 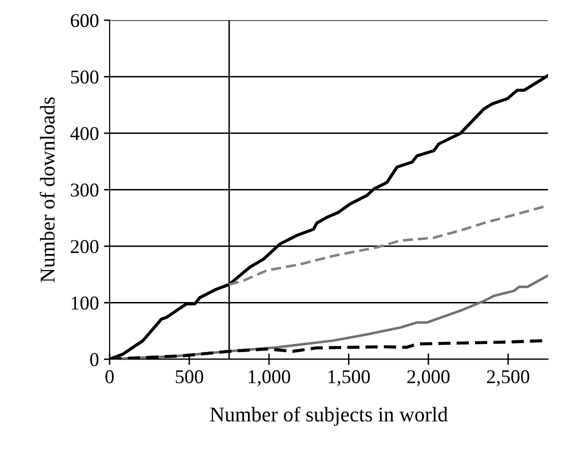 What do you see at coordinates (94, 359) in the screenshot?
I see `y-tick-label: 0` at bounding box center [94, 359].